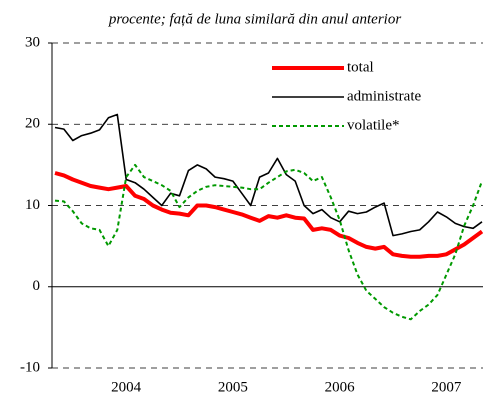  What do you see at coordinates (32, 42) in the screenshot?
I see `y-tick-label: 30` at bounding box center [32, 42].